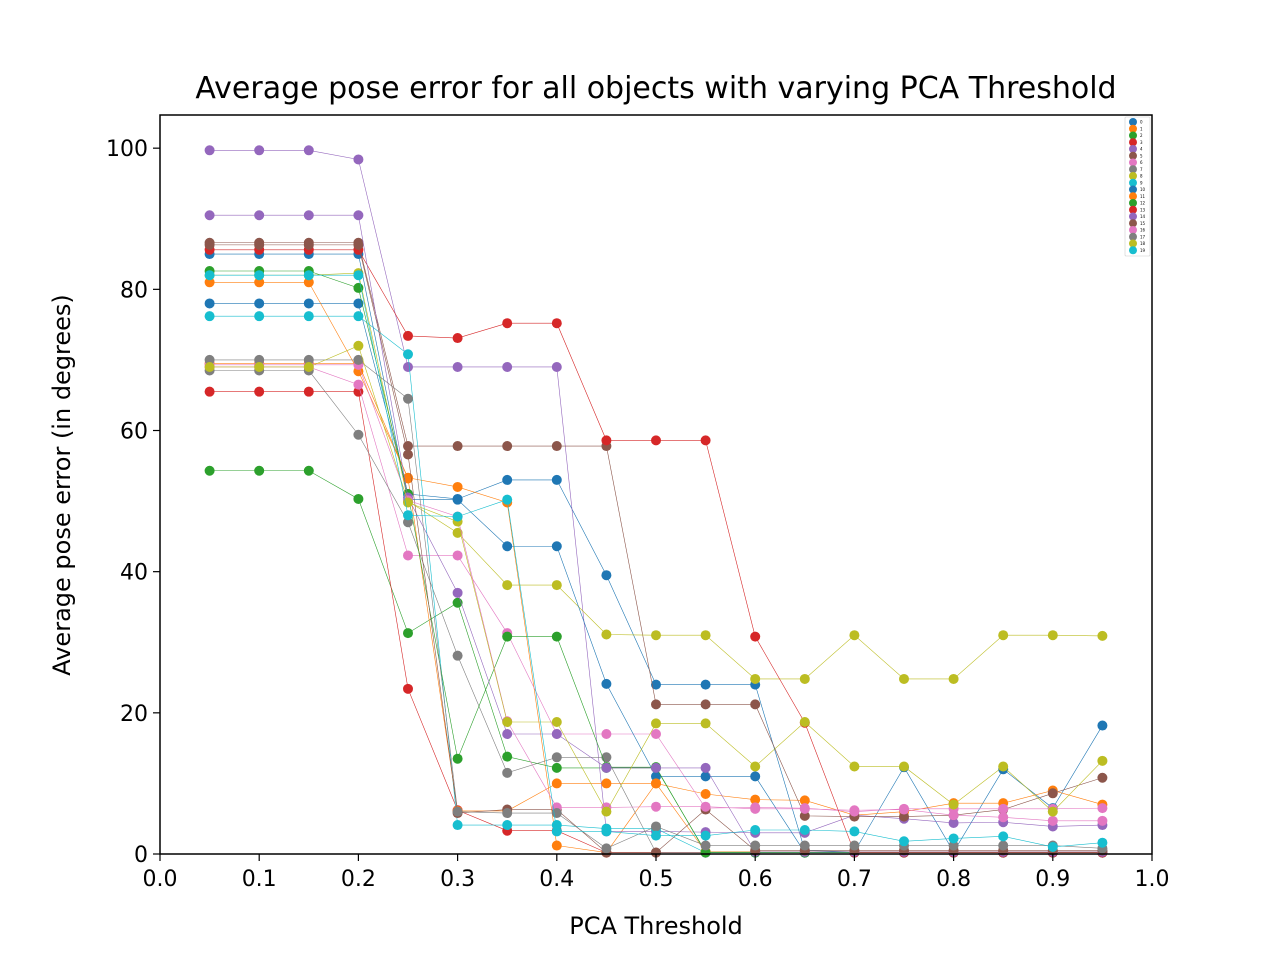  I want to click on x-tick-label: 0.7, so click(854, 879).